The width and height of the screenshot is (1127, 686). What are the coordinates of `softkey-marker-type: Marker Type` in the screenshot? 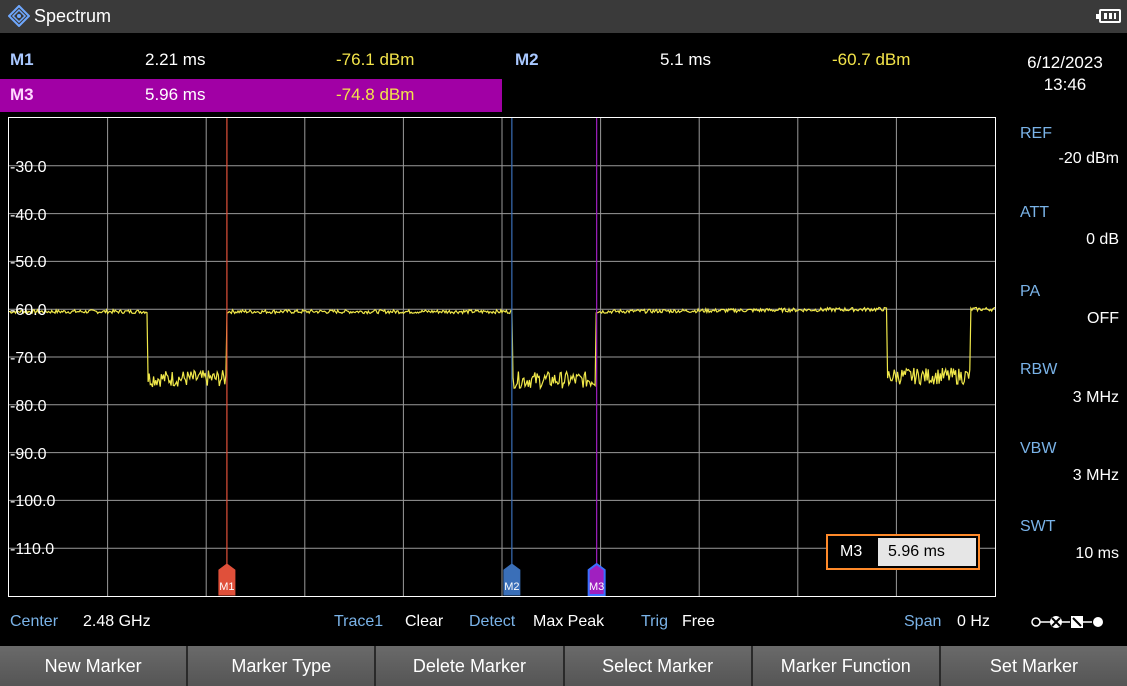 It's located at (282, 666).